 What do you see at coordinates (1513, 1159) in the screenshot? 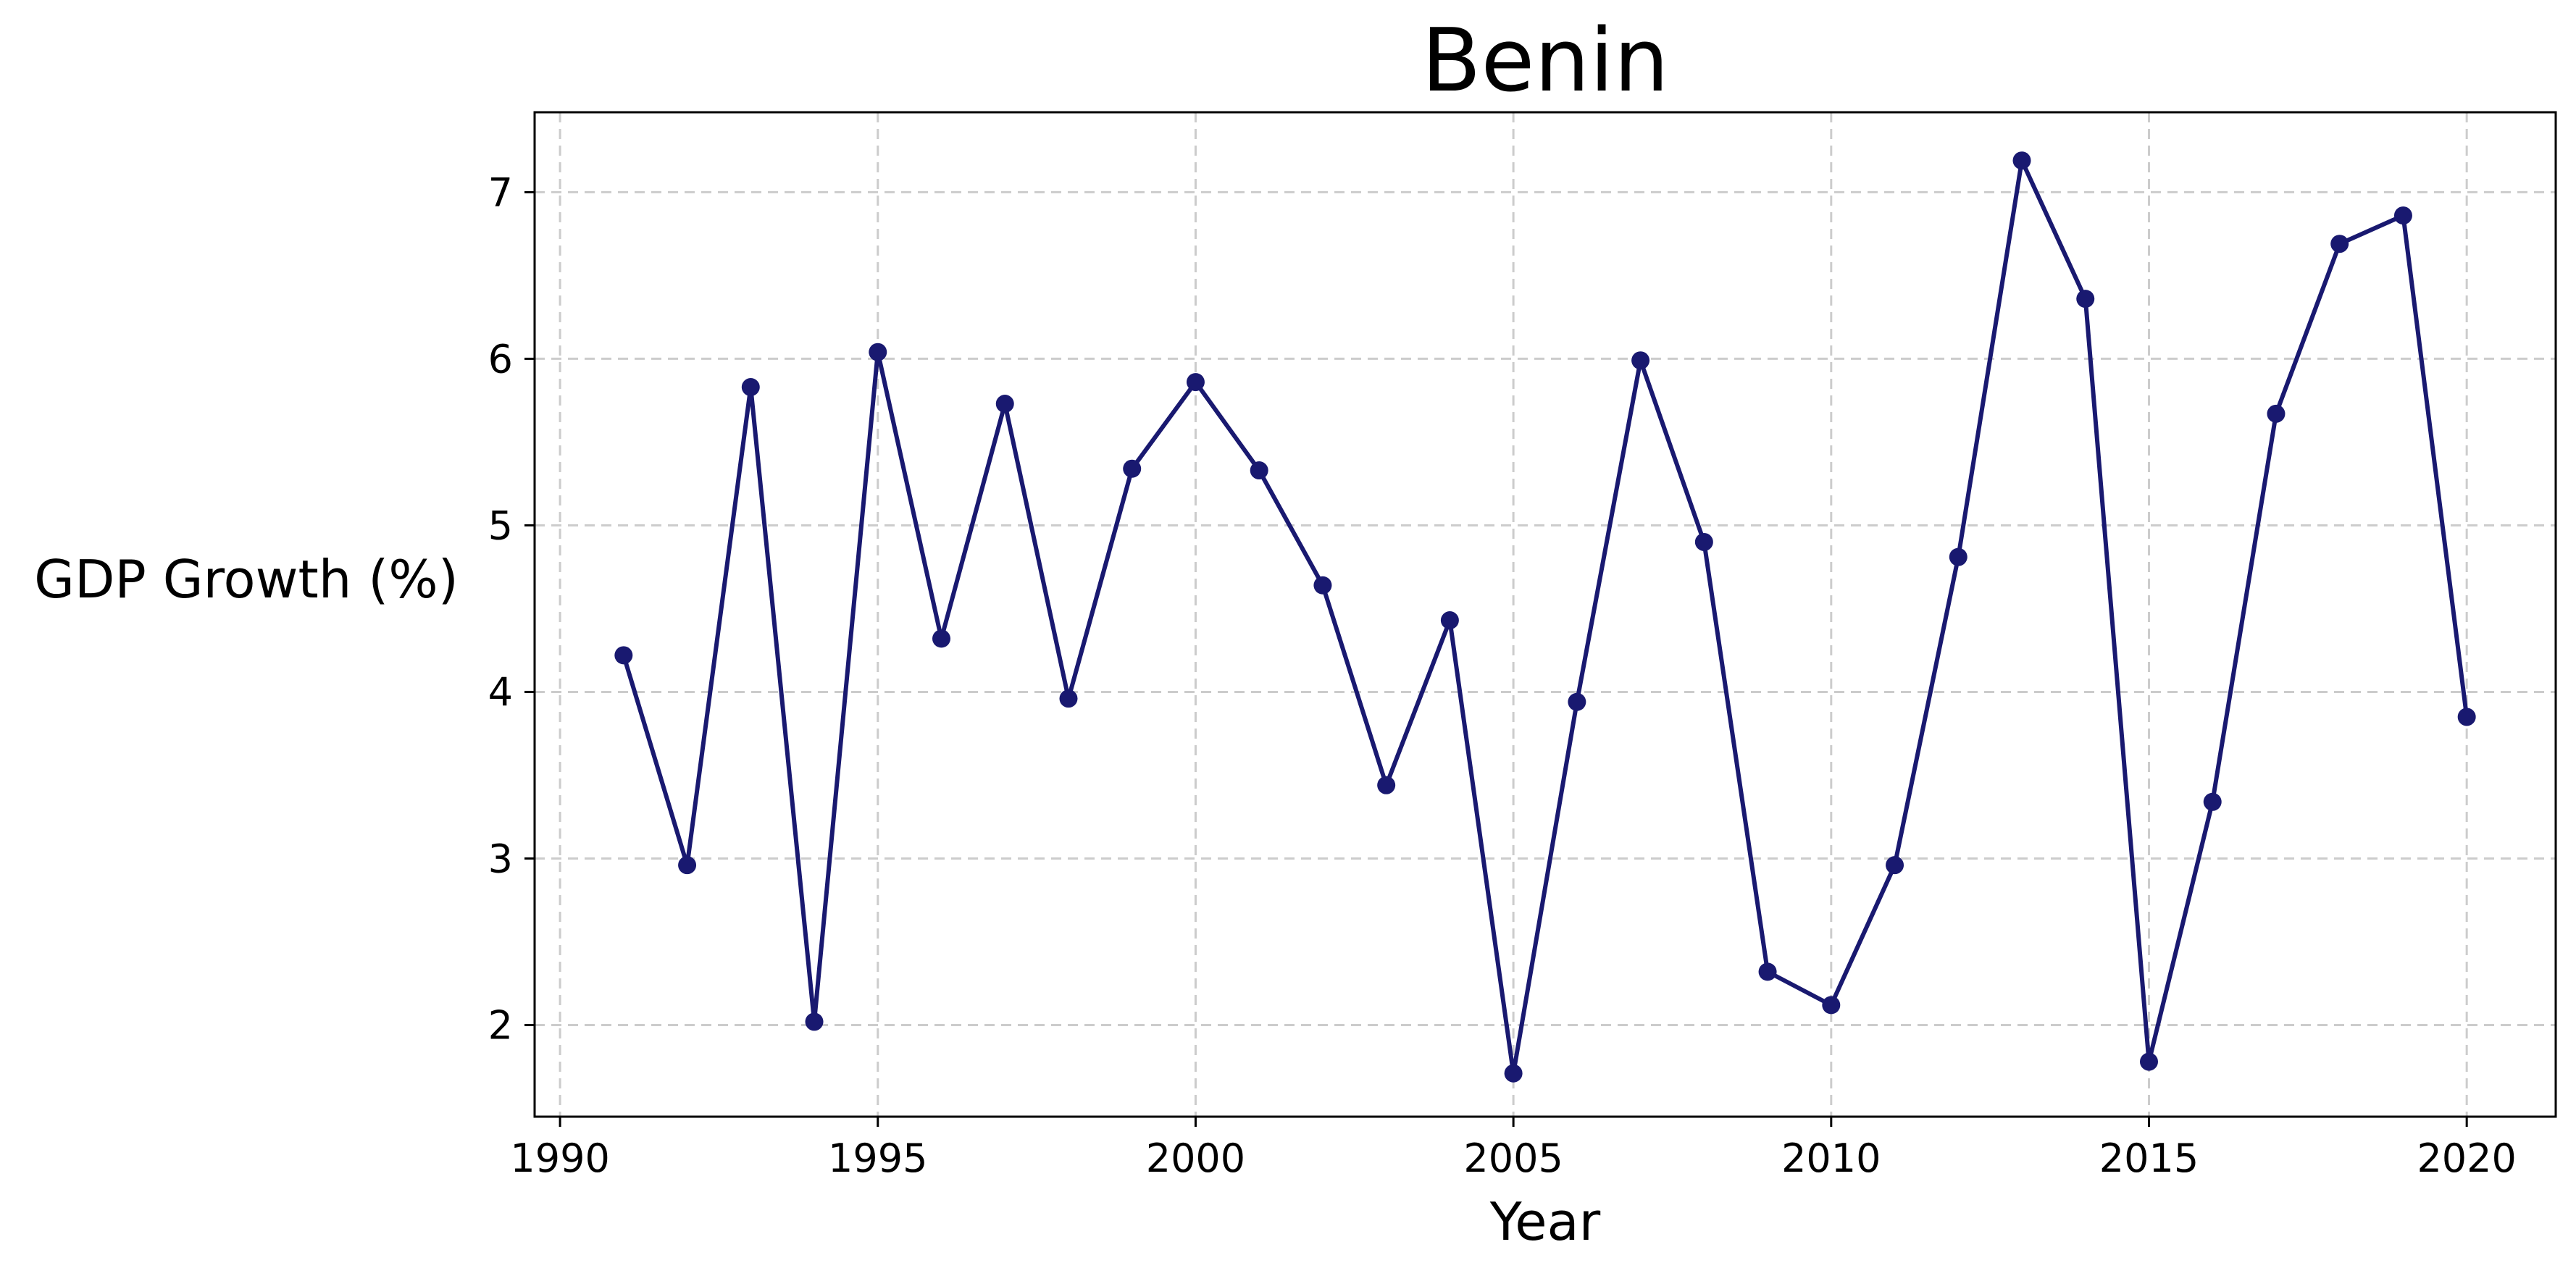
I see `x-tick-label: 2005` at bounding box center [1513, 1159].